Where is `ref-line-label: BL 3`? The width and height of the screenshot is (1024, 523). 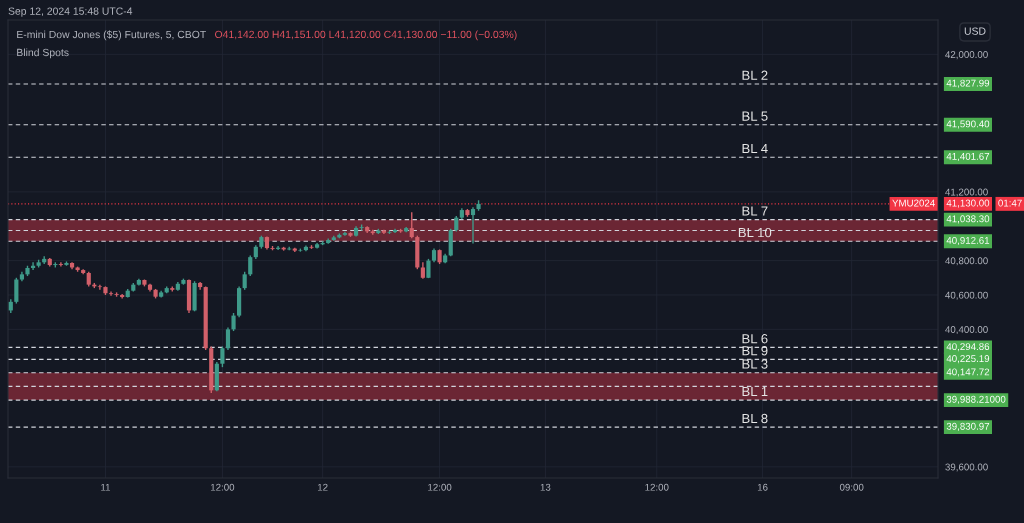 ref-line-label: BL 3 is located at coordinates (755, 364).